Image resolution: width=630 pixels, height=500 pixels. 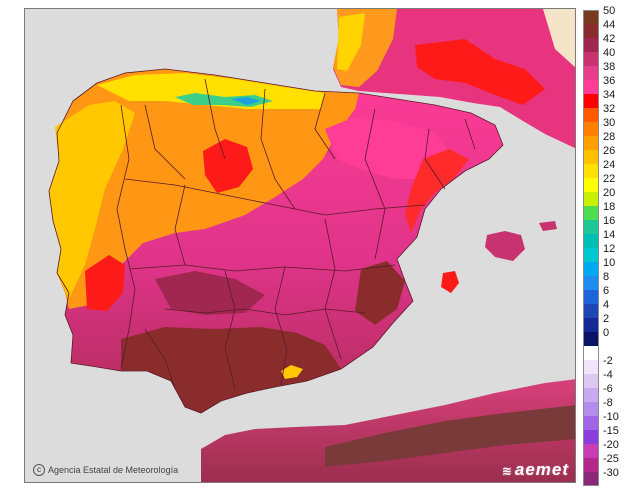 I want to click on menorca-island, so click(x=548, y=226).